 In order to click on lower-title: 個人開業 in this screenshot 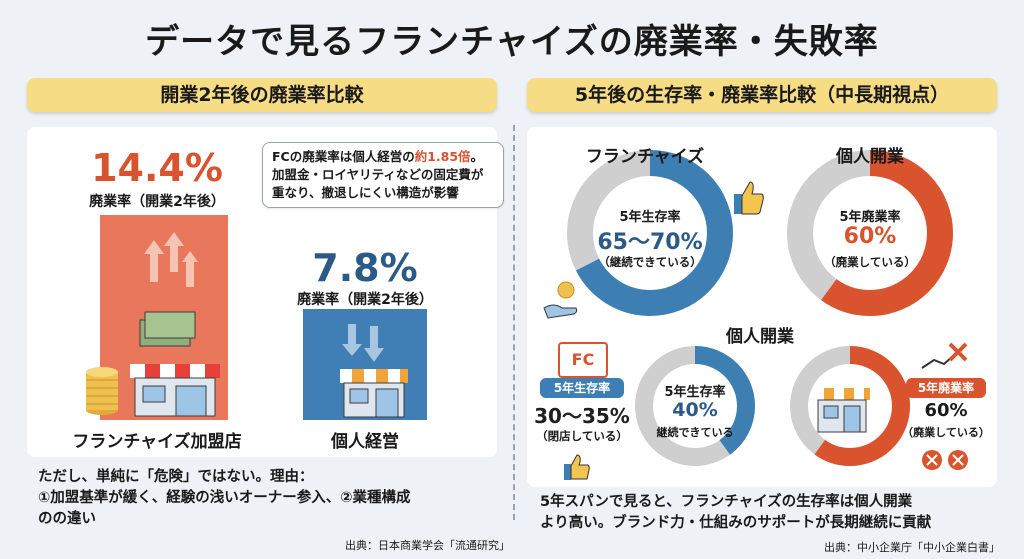, I will do `click(760, 337)`.